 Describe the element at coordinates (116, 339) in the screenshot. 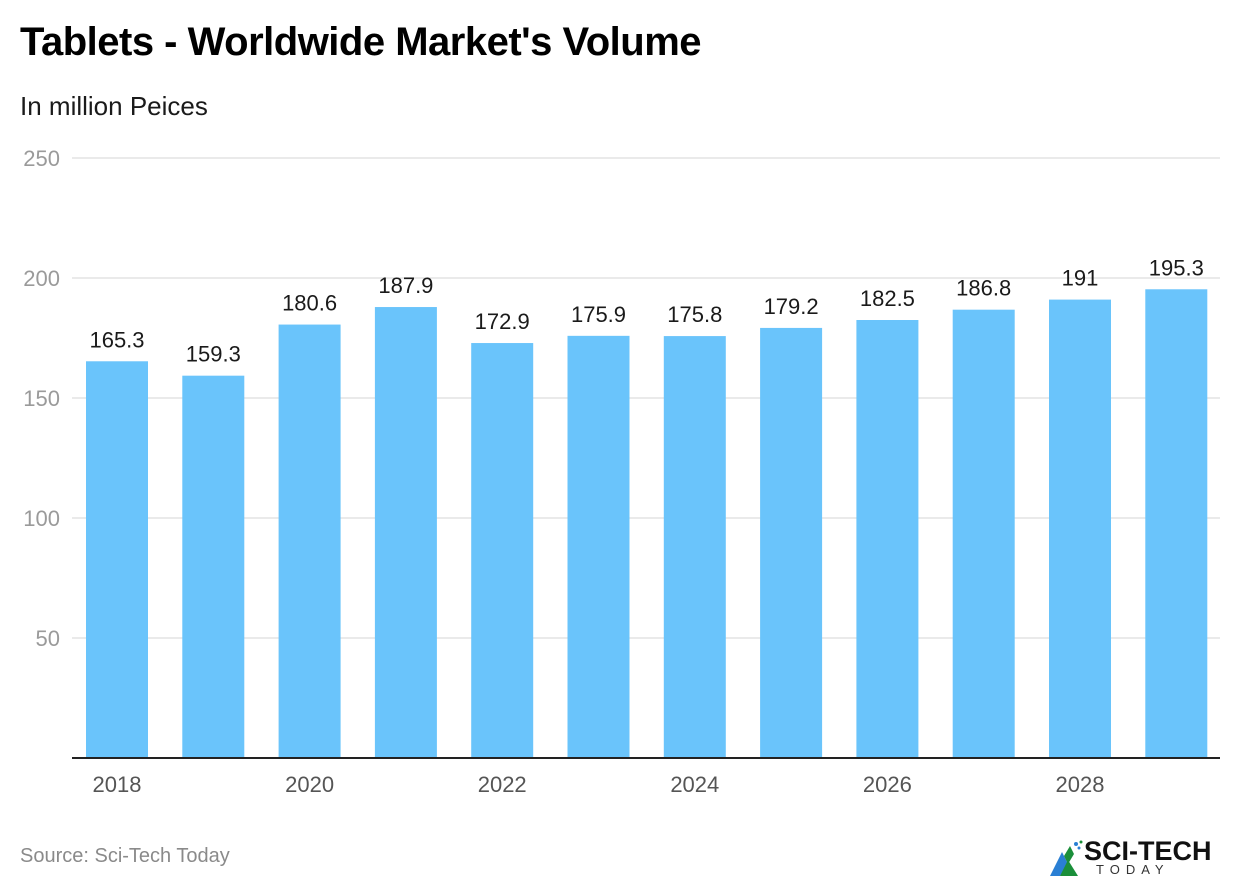

I see `data-label: 165.3` at that location.